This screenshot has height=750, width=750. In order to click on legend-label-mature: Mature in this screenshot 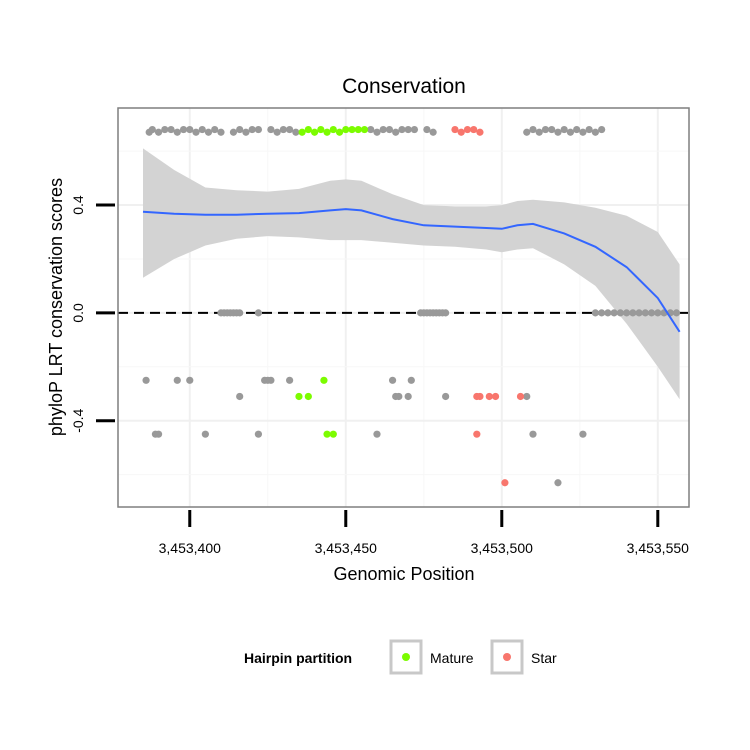, I will do `click(452, 658)`.